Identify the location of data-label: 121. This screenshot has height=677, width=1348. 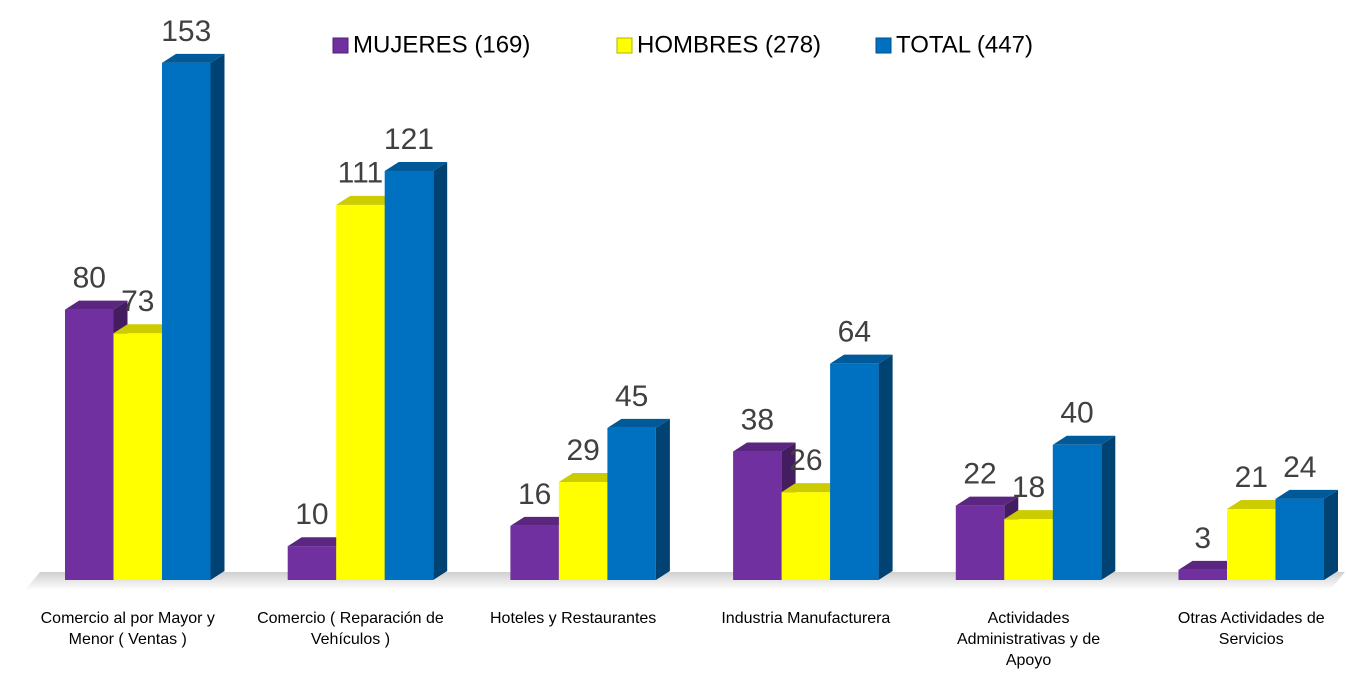
(409, 139).